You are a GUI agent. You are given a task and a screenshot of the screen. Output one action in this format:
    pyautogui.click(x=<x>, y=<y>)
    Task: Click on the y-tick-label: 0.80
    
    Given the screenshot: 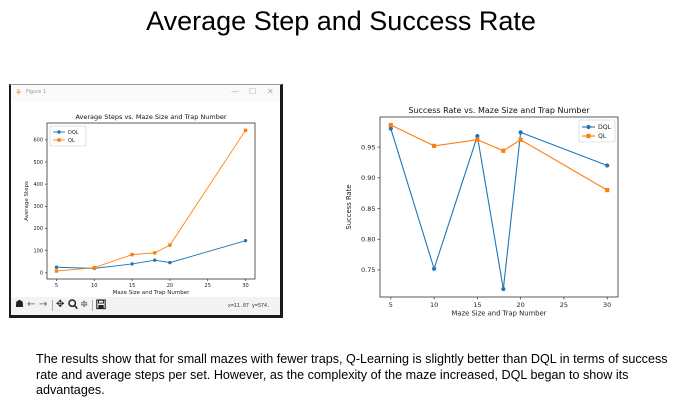 What is the action you would take?
    pyautogui.click(x=368, y=240)
    